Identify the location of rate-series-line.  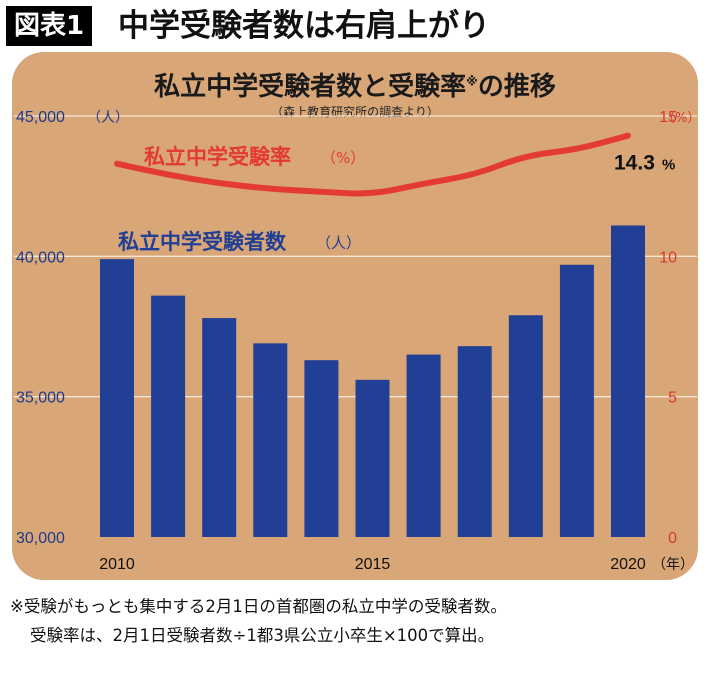
(372, 164).